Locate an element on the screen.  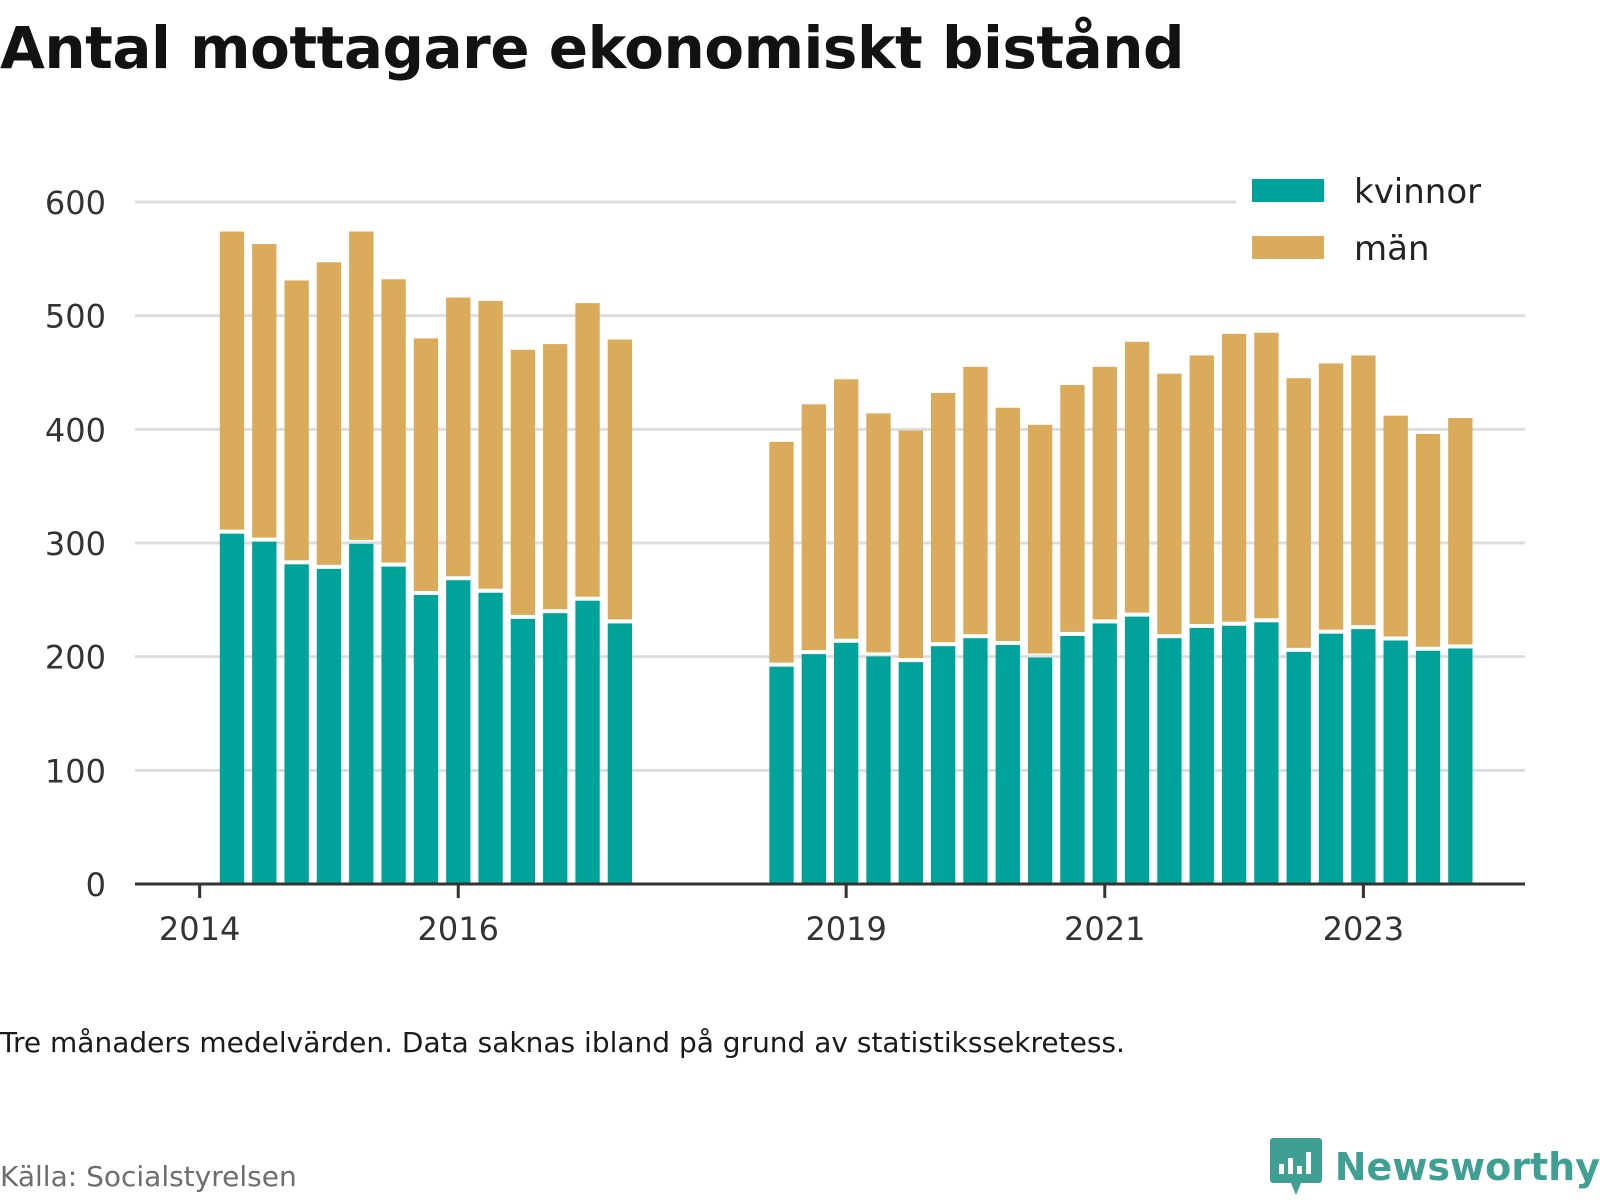
legend-swatch-kvinnor is located at coordinates (1288, 190).